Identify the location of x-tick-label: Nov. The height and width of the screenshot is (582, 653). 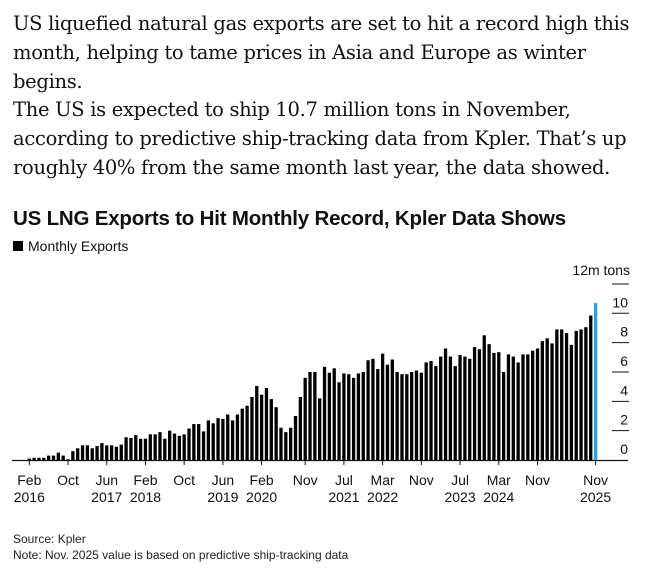
(305, 480).